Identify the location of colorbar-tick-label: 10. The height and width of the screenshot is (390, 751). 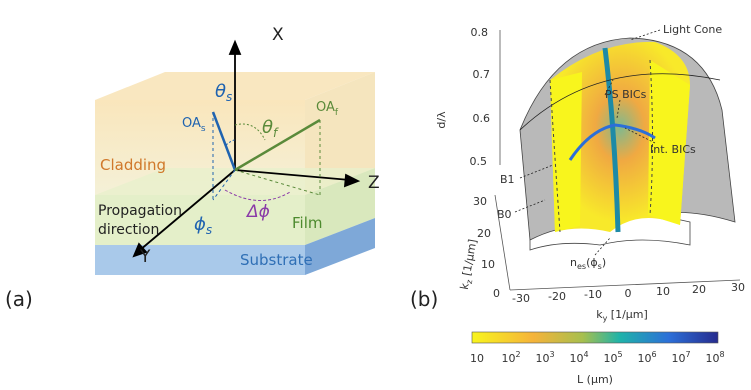
(477, 358).